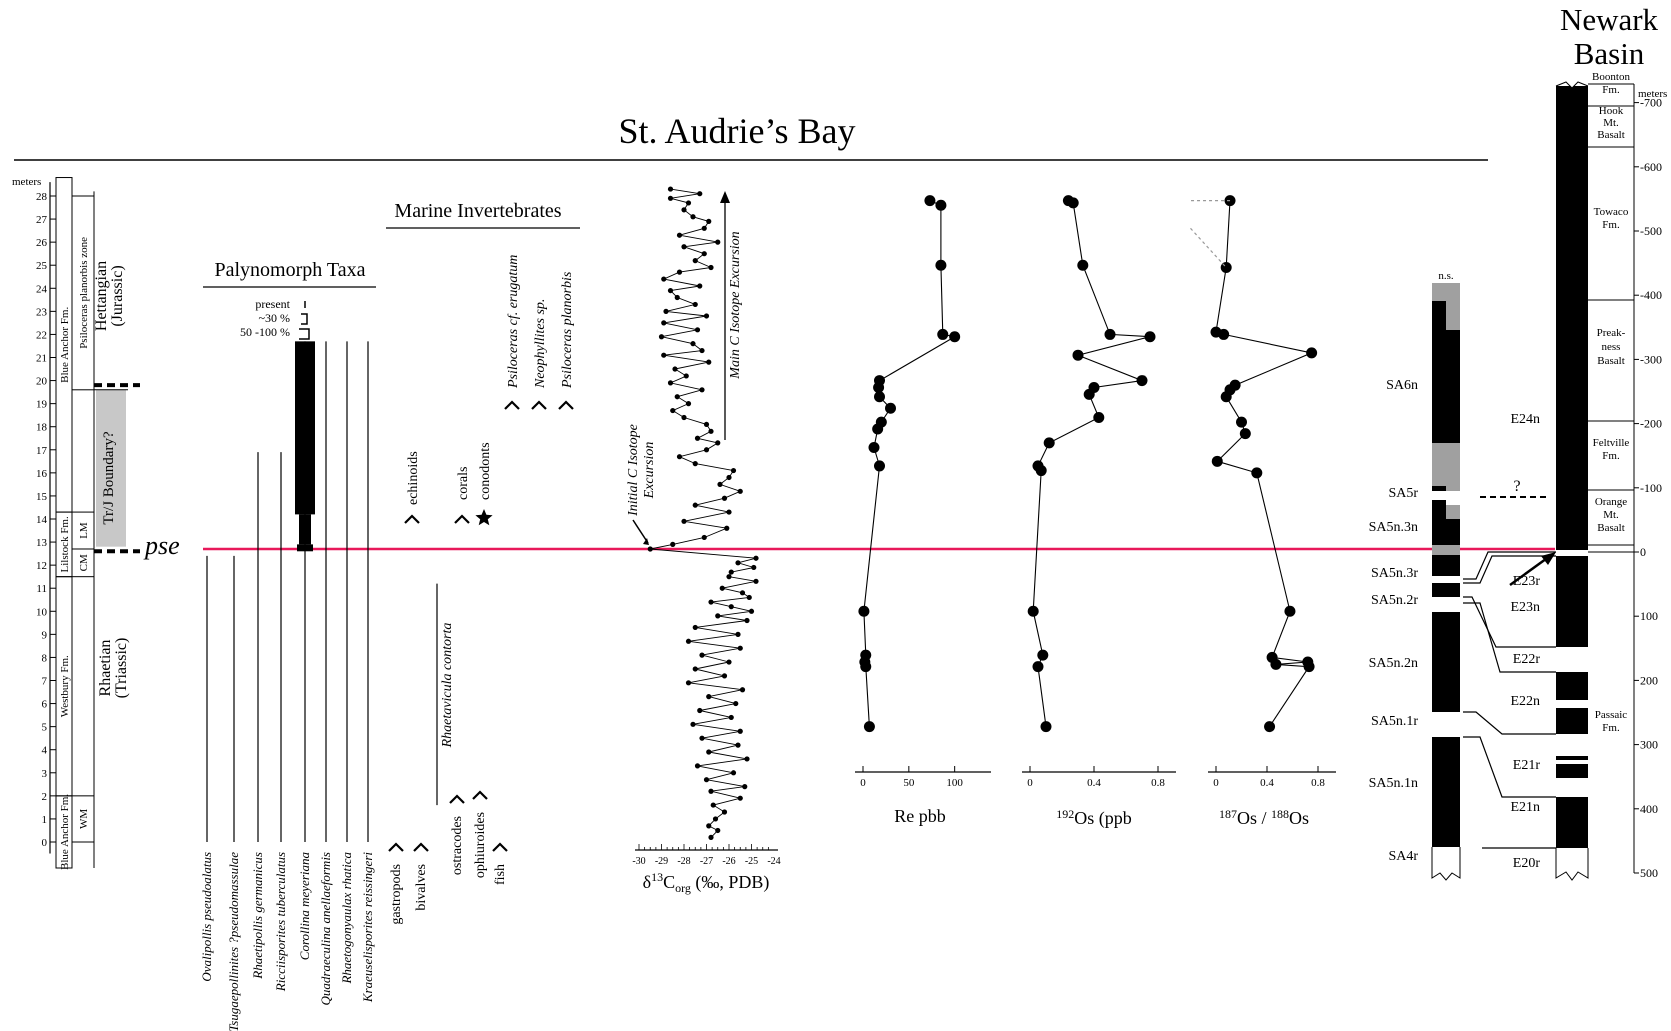  What do you see at coordinates (457, 845) in the screenshot?
I see `invert-label: ostracodes` at bounding box center [457, 845].